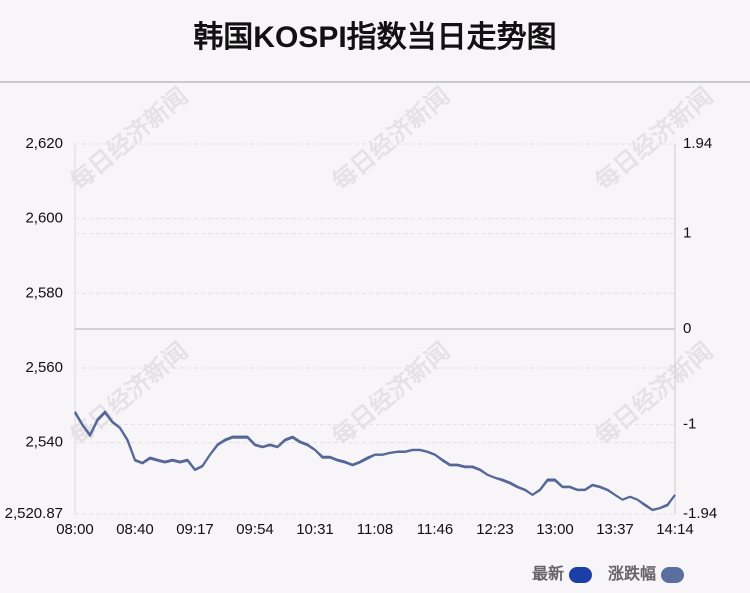 Image resolution: width=750 pixels, height=593 pixels. Describe the element at coordinates (375, 529) in the screenshot. I see `x-tick-label: 11:08` at that location.